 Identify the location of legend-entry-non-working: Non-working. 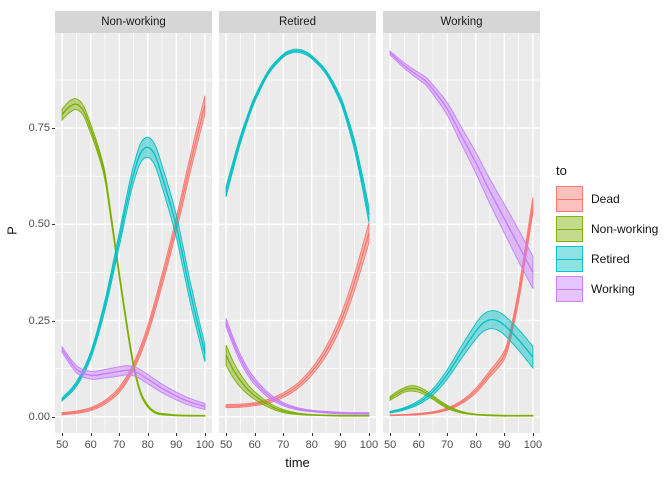
(609, 229).